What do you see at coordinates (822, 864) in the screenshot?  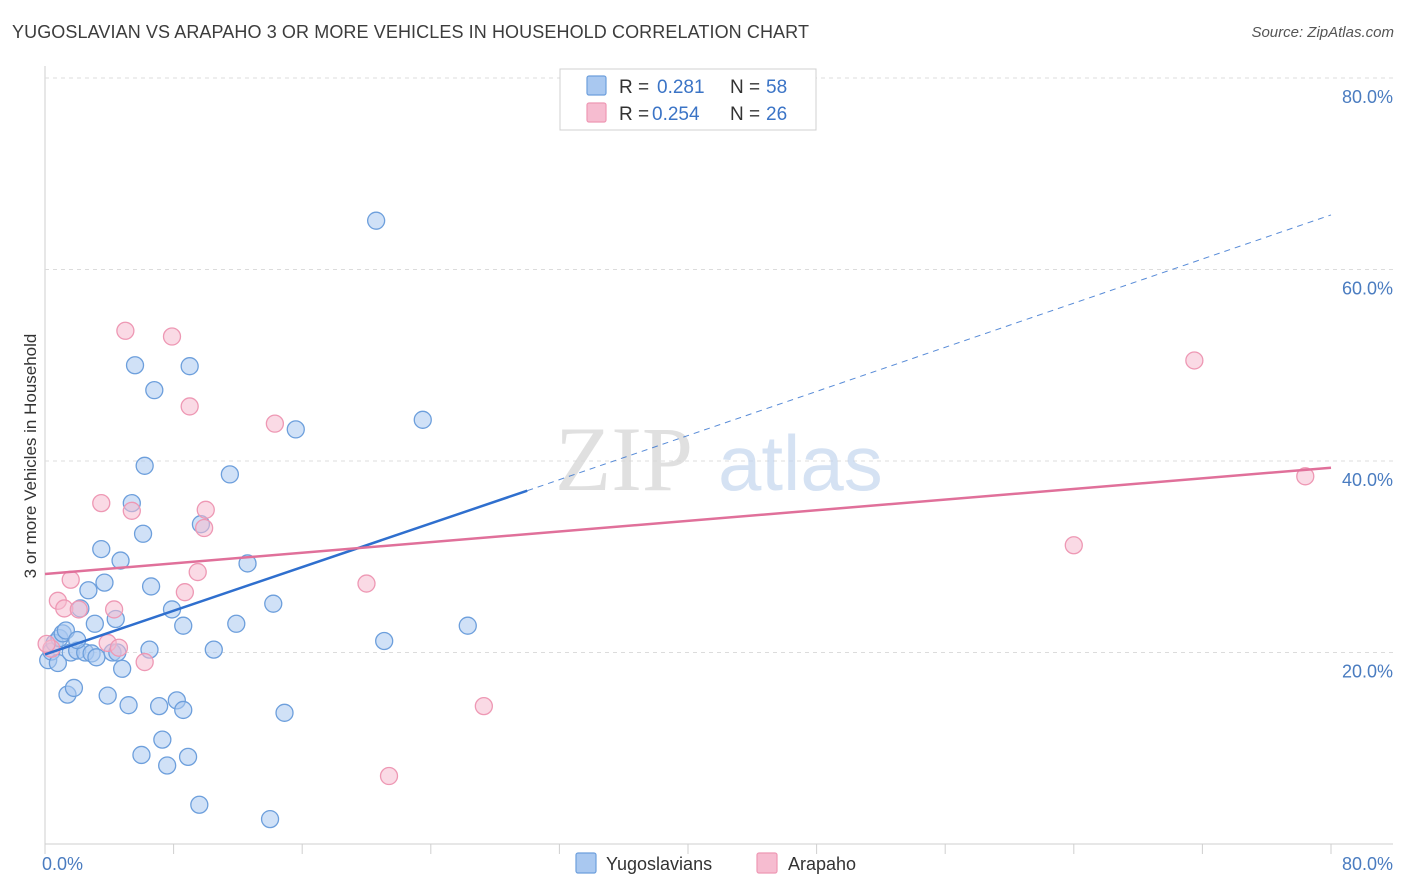 I see `bottom-legend-label-arapaho: Arapaho` at bounding box center [822, 864].